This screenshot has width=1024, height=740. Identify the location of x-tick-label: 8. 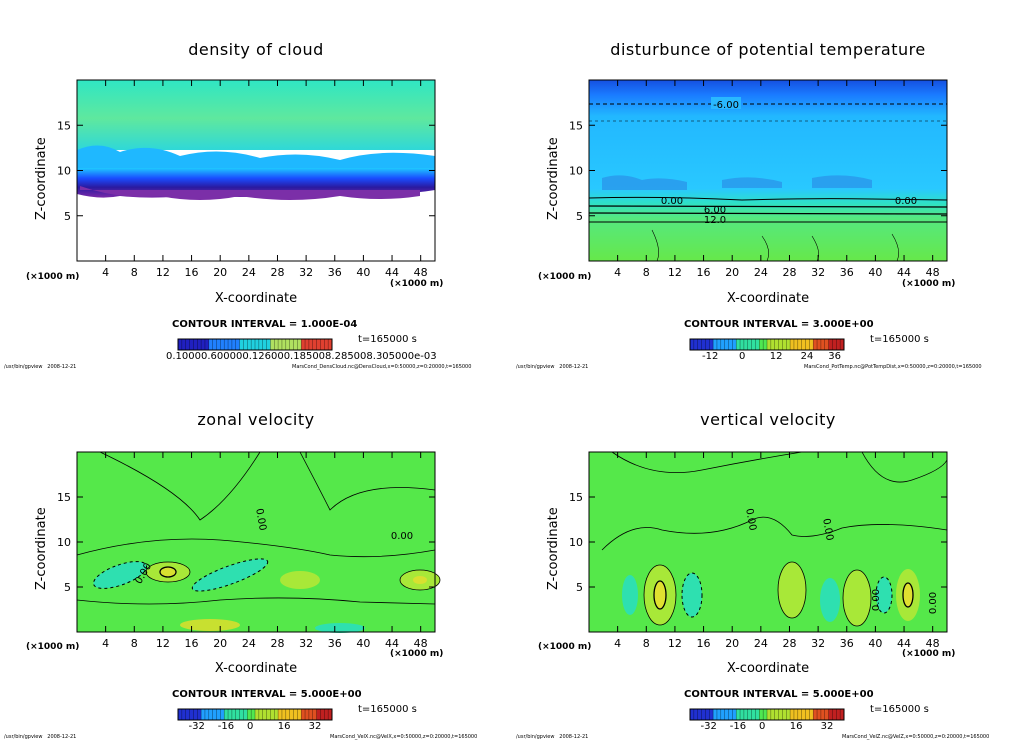
(646, 643).